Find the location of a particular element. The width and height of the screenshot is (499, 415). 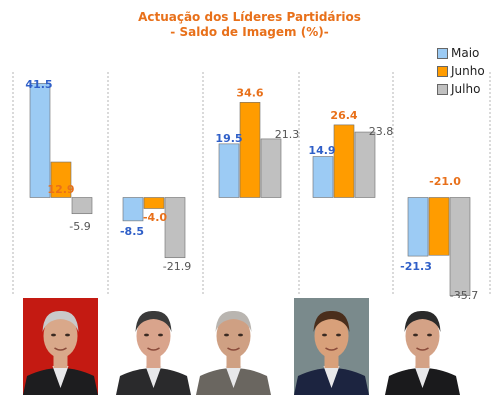

legend-label-maio: Maio is located at coordinates (465, 53).